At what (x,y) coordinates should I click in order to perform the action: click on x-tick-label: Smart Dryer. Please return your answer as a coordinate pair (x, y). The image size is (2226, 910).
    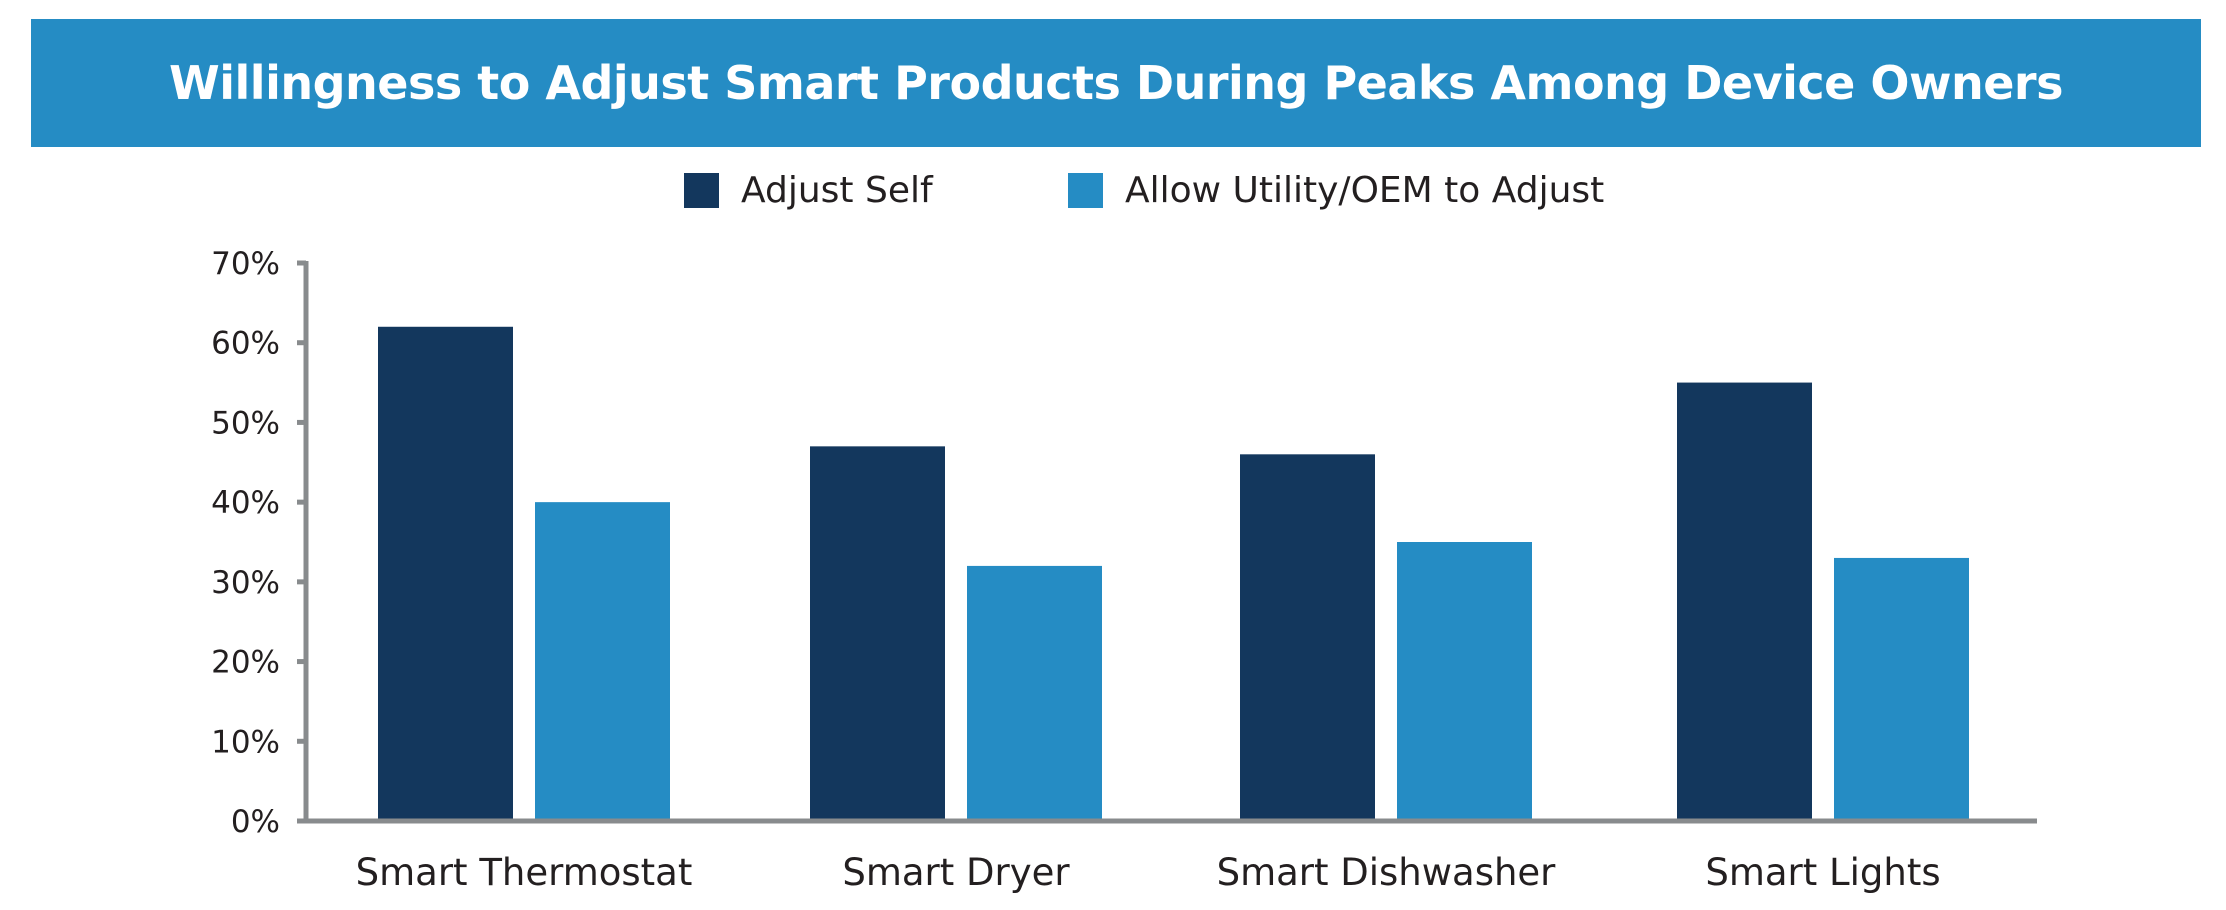
    Looking at the image, I should click on (956, 872).